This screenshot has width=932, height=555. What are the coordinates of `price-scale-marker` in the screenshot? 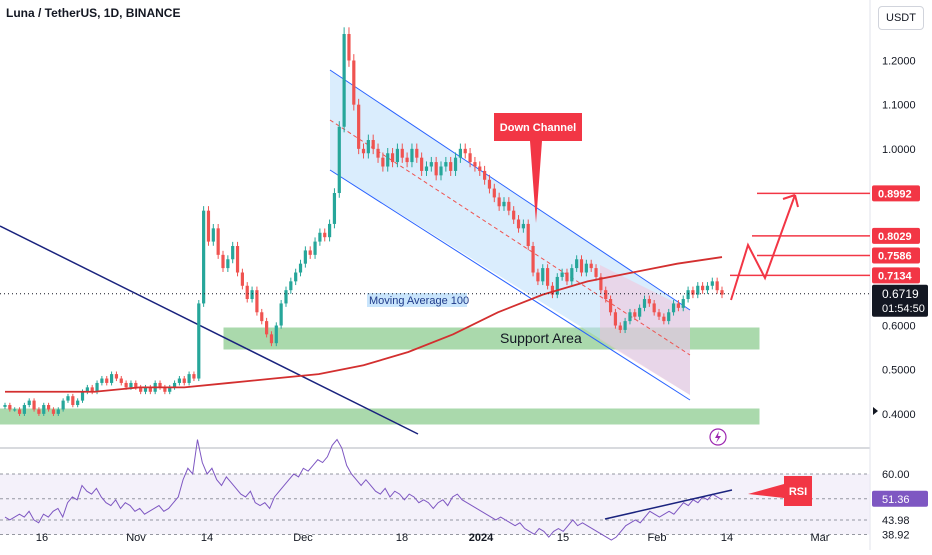 It's located at (875, 411).